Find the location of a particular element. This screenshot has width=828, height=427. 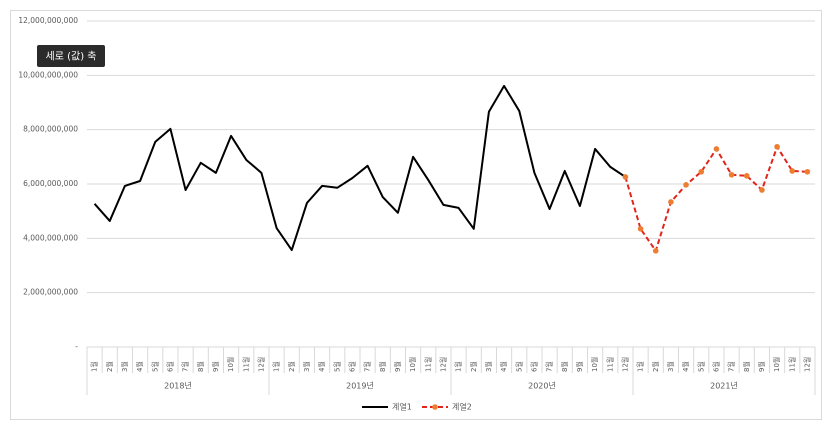

y-tick-label: - is located at coordinates (76, 346).